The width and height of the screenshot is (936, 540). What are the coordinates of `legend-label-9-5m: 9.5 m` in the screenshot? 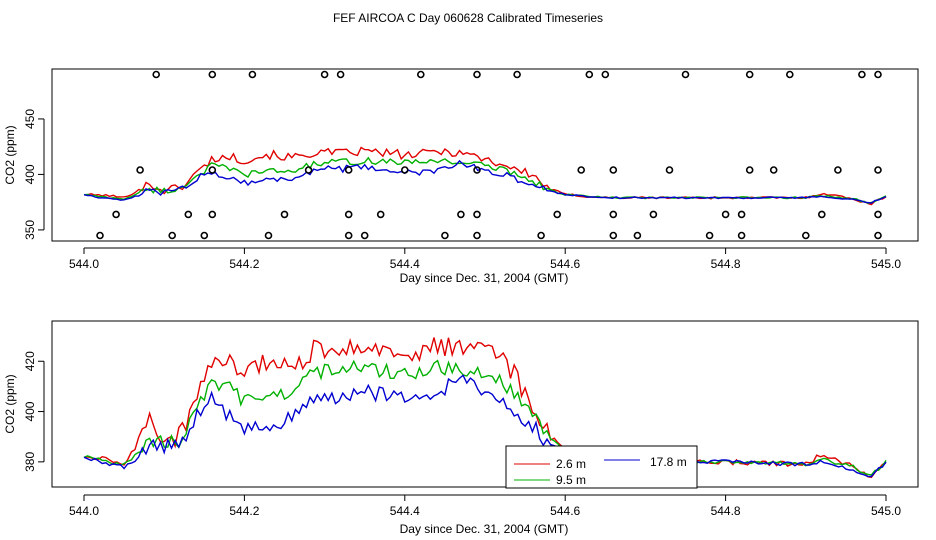 It's located at (571, 480).